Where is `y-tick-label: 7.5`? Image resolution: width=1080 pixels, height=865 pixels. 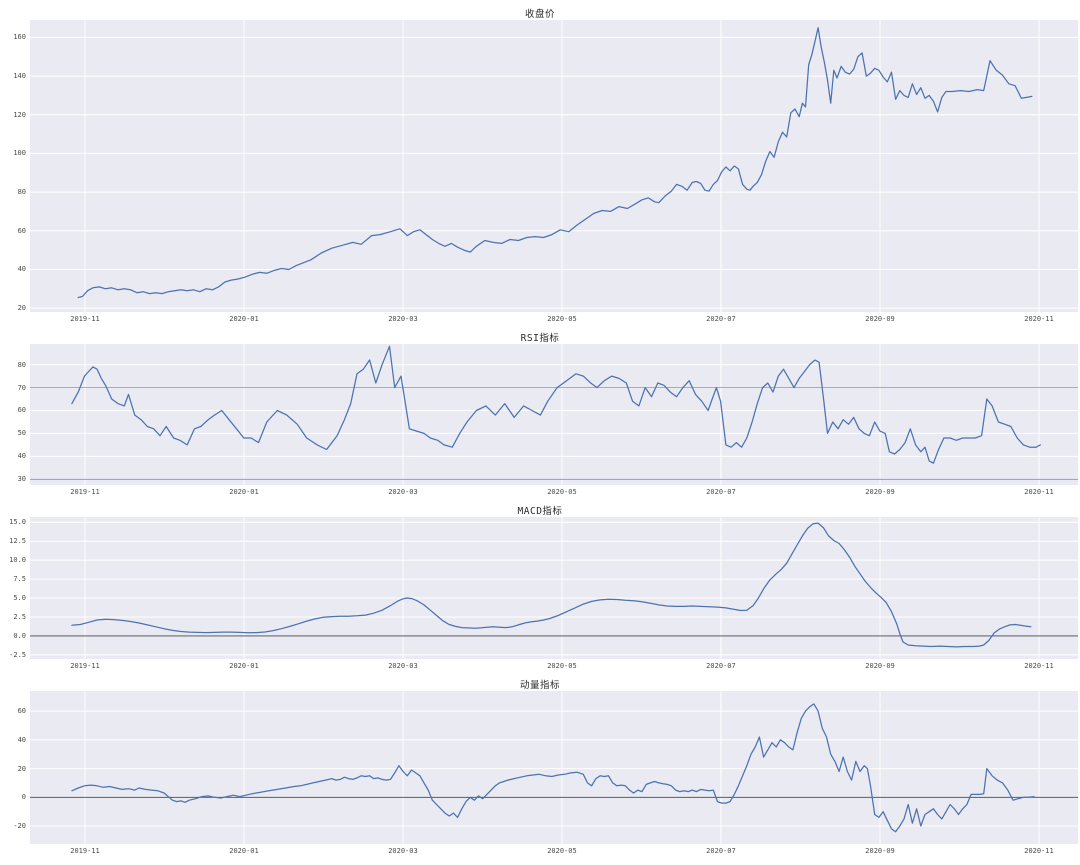
y-tick-label: 7.5 is located at coordinates (19, 579).